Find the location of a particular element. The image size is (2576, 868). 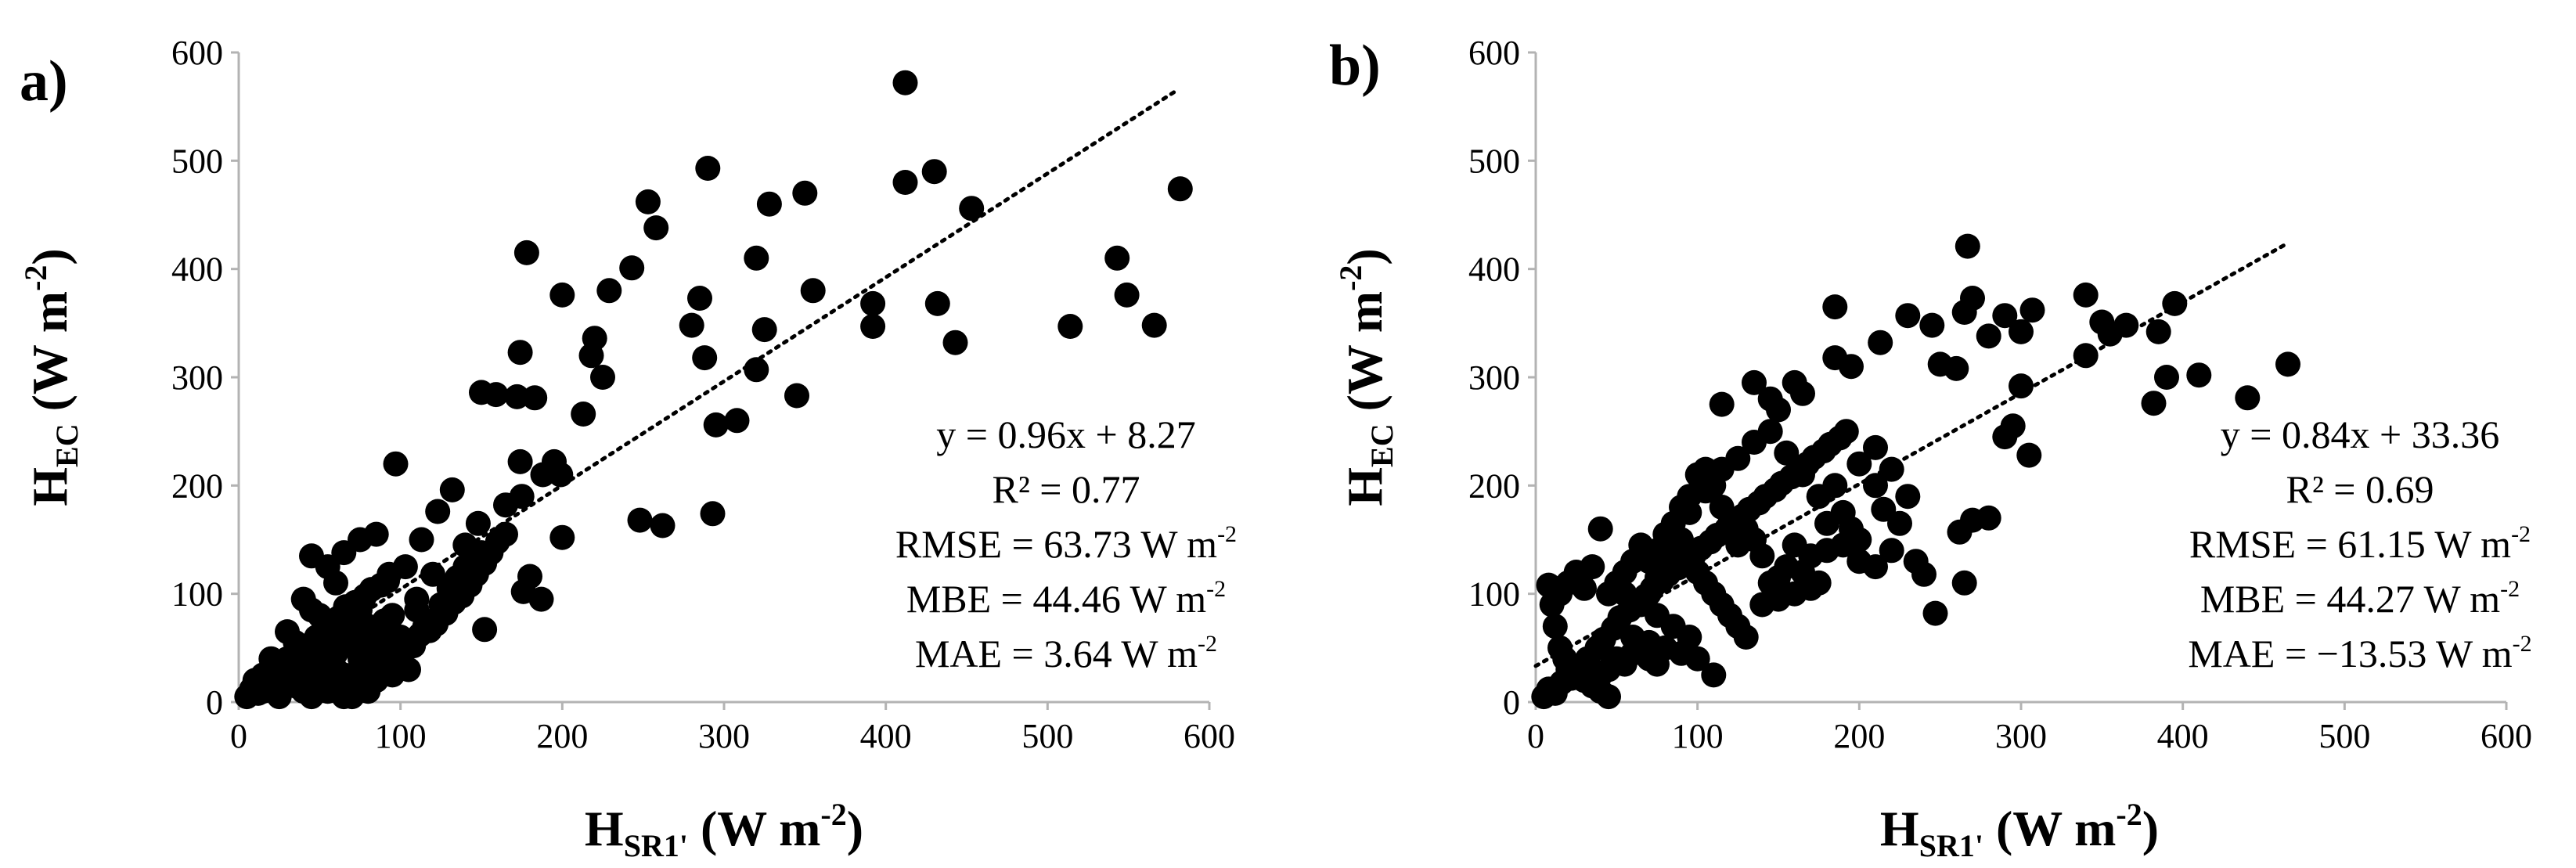

stat-line: MAE = 3.64 W m-2 is located at coordinates (1066, 653).